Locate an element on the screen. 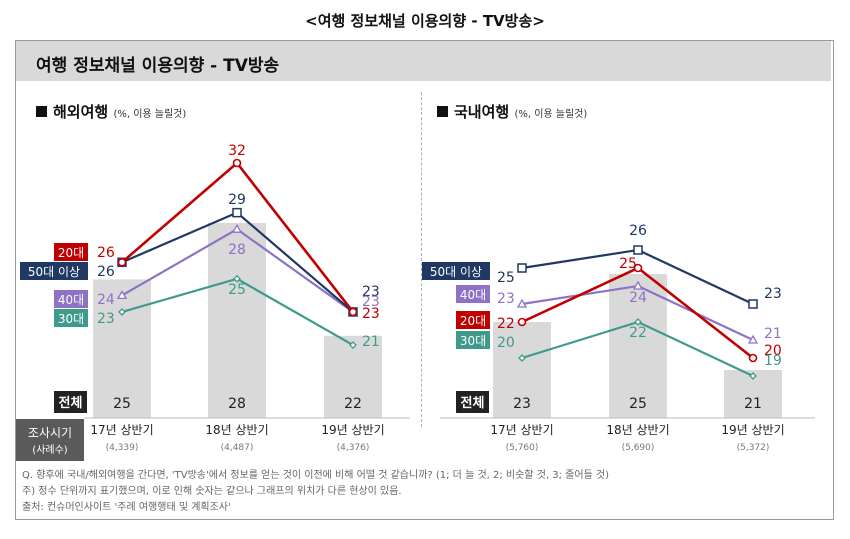  panel-title-overseas: 해외여행 (%, 이용 늘릴것) is located at coordinates (111, 111).